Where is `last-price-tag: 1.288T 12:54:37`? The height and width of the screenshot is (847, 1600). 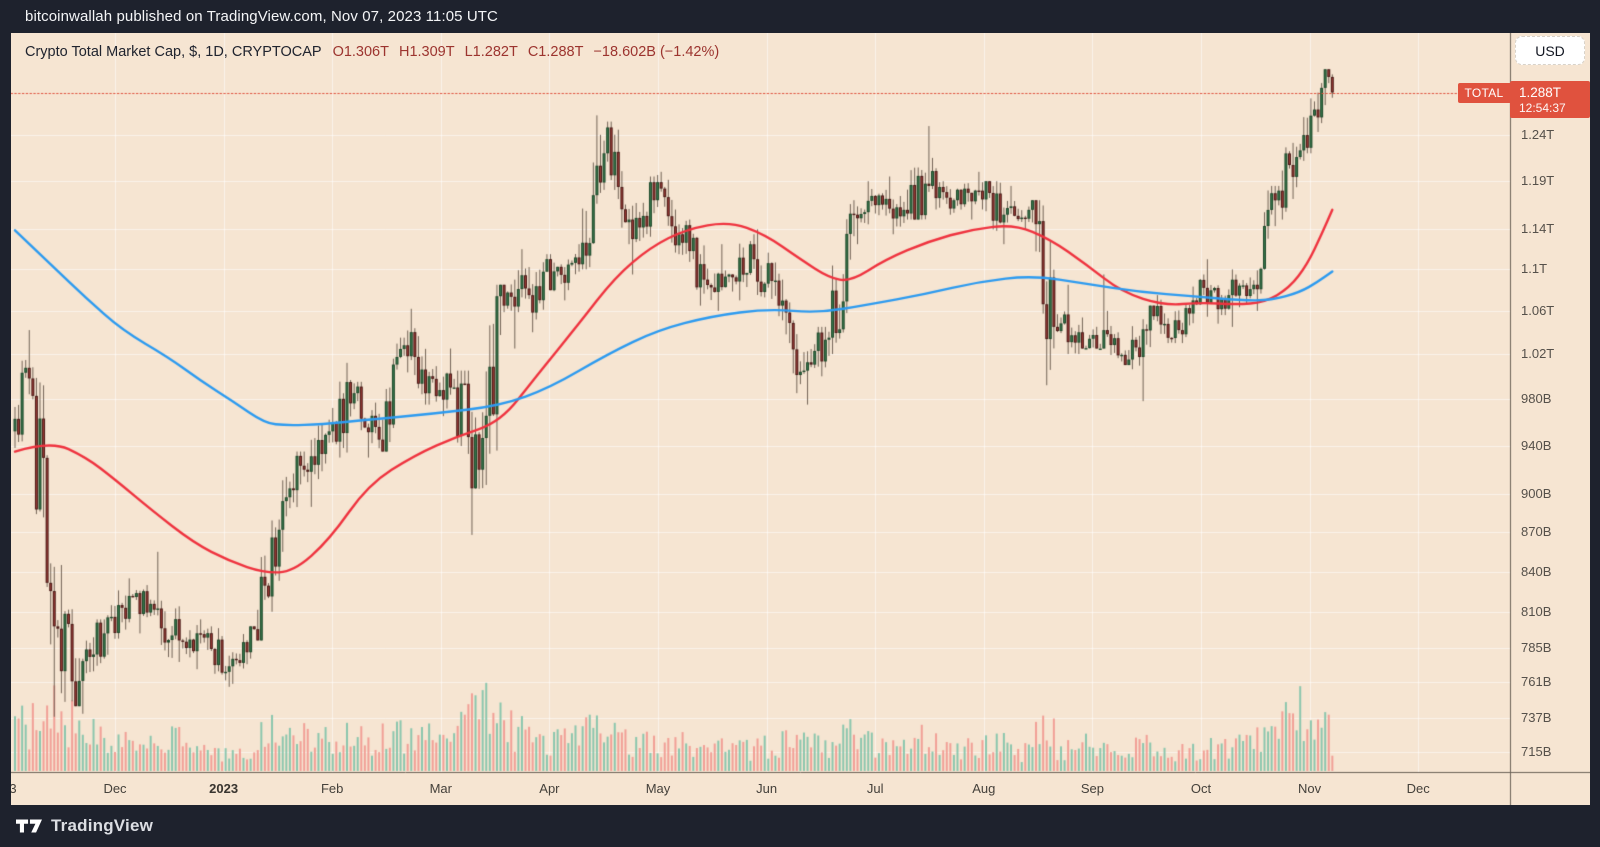 last-price-tag: 1.288T 12:54:37 is located at coordinates (1550, 99).